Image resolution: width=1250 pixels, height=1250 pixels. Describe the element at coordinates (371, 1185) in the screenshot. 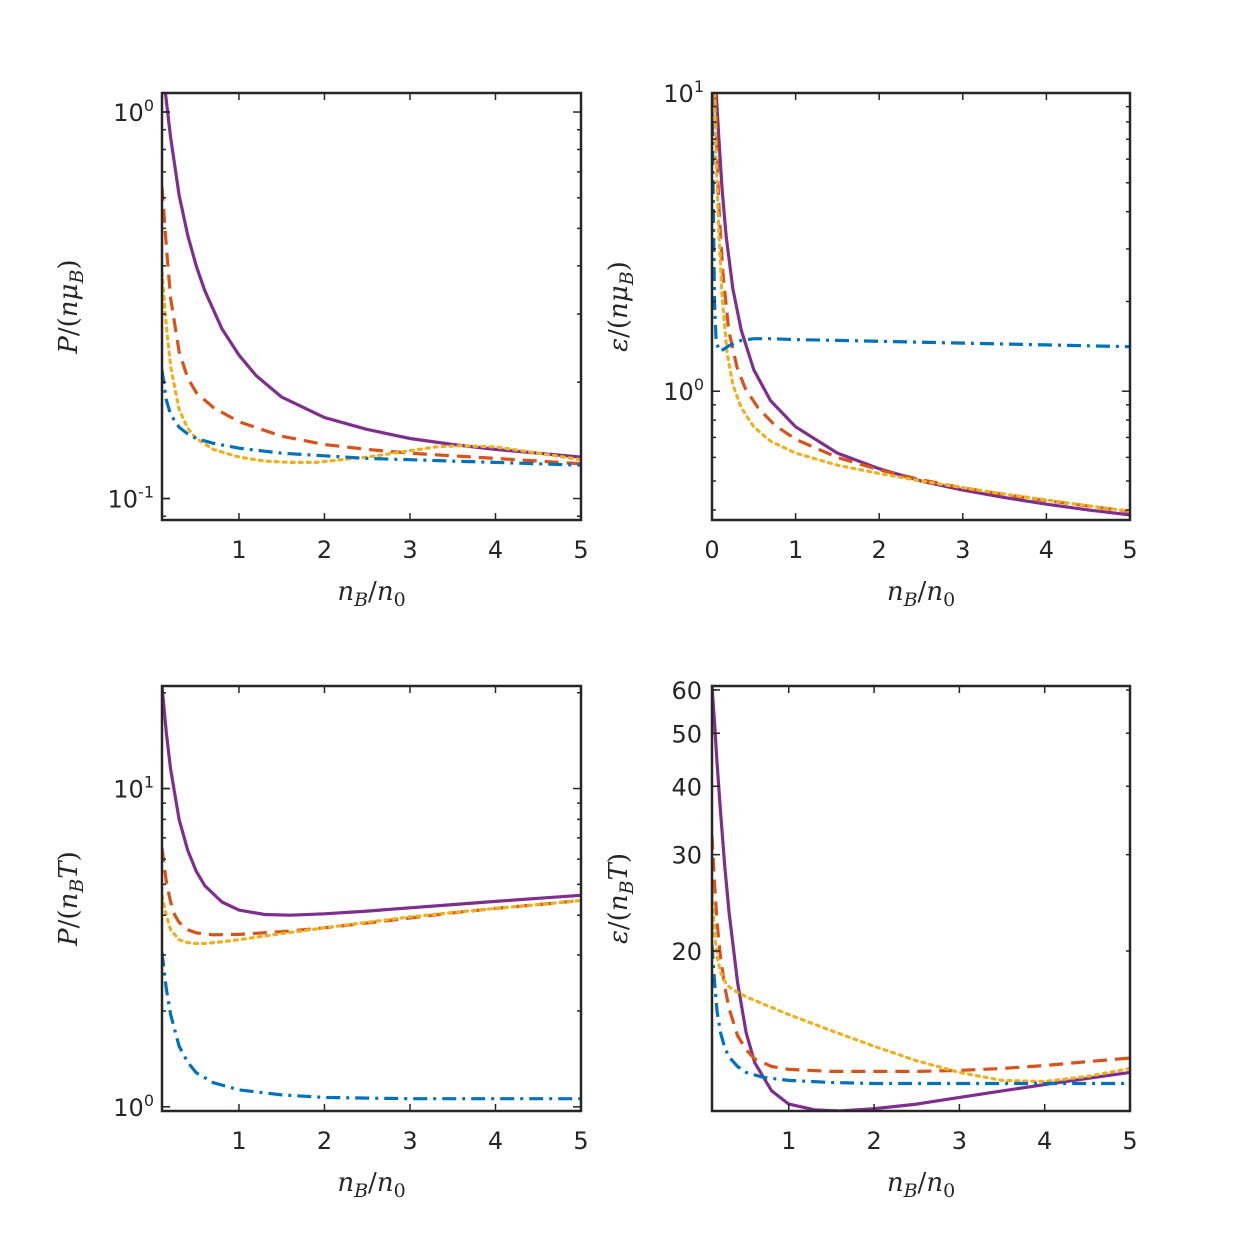

I see `panel-bottom-left-xlabel: nB/n0` at that location.